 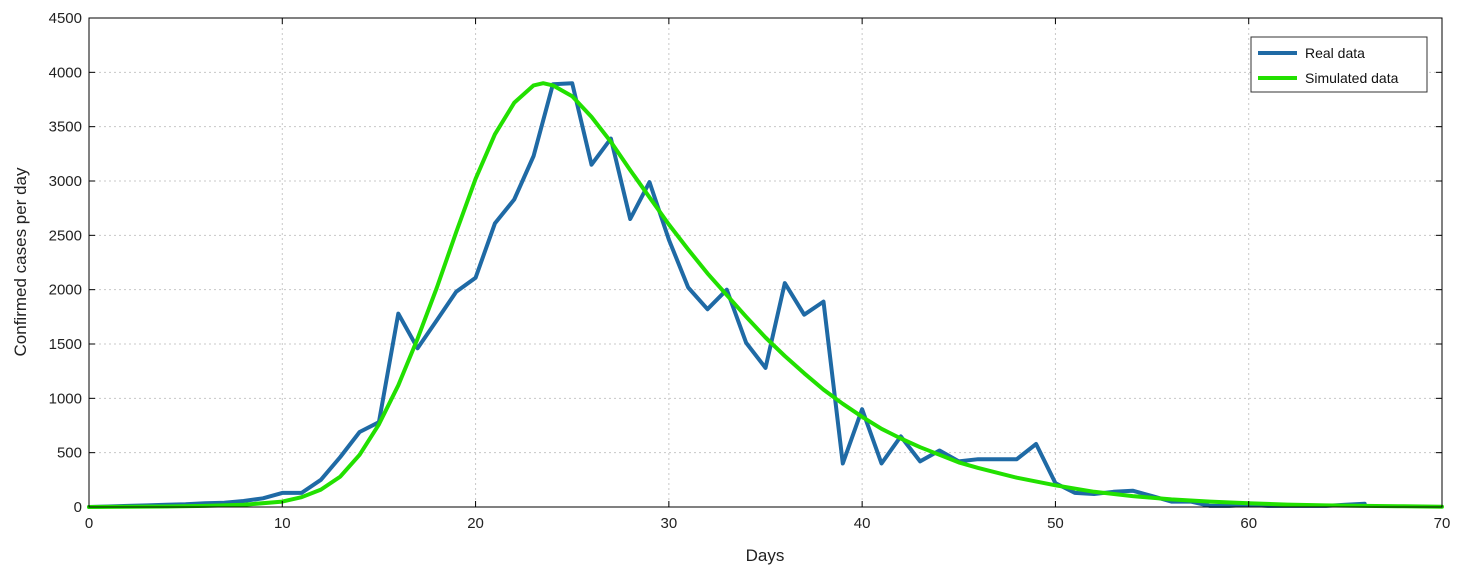 What do you see at coordinates (20, 261) in the screenshot?
I see `y-axis-label: Confirmed cases per day` at bounding box center [20, 261].